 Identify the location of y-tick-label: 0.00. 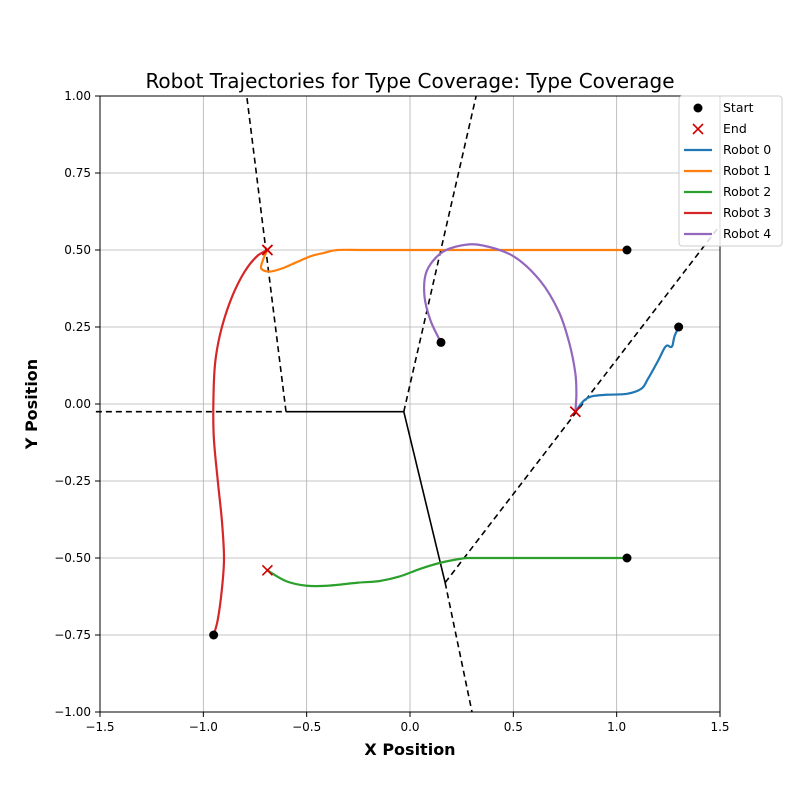
(77, 404).